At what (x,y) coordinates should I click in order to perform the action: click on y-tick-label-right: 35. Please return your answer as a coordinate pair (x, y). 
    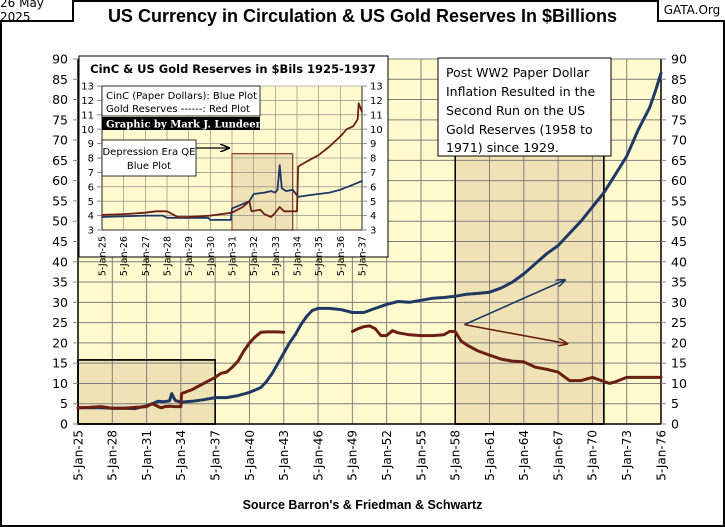
    Looking at the image, I should click on (679, 282).